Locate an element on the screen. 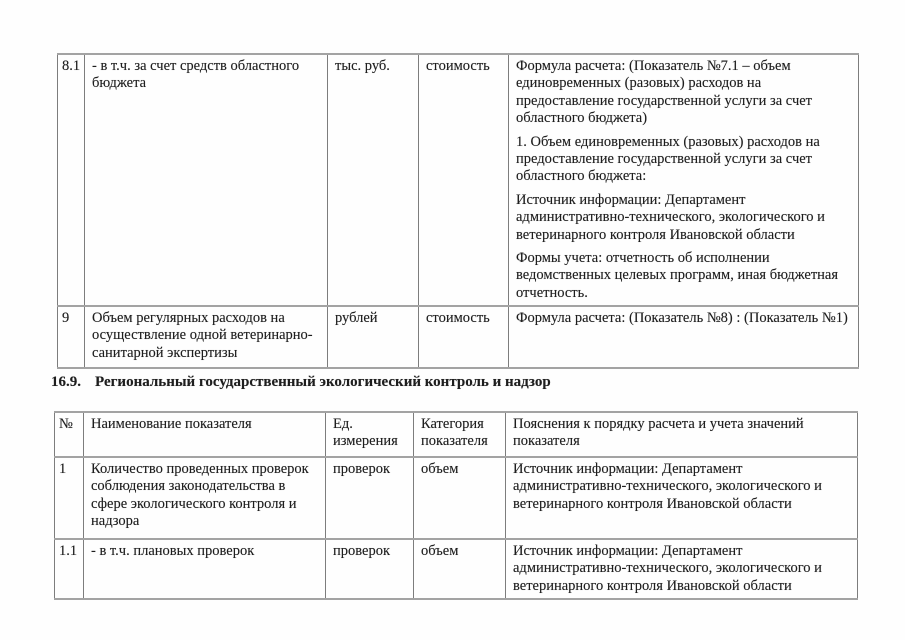 This screenshot has height=640, width=905. row-number-cell: 1 is located at coordinates (69, 498).